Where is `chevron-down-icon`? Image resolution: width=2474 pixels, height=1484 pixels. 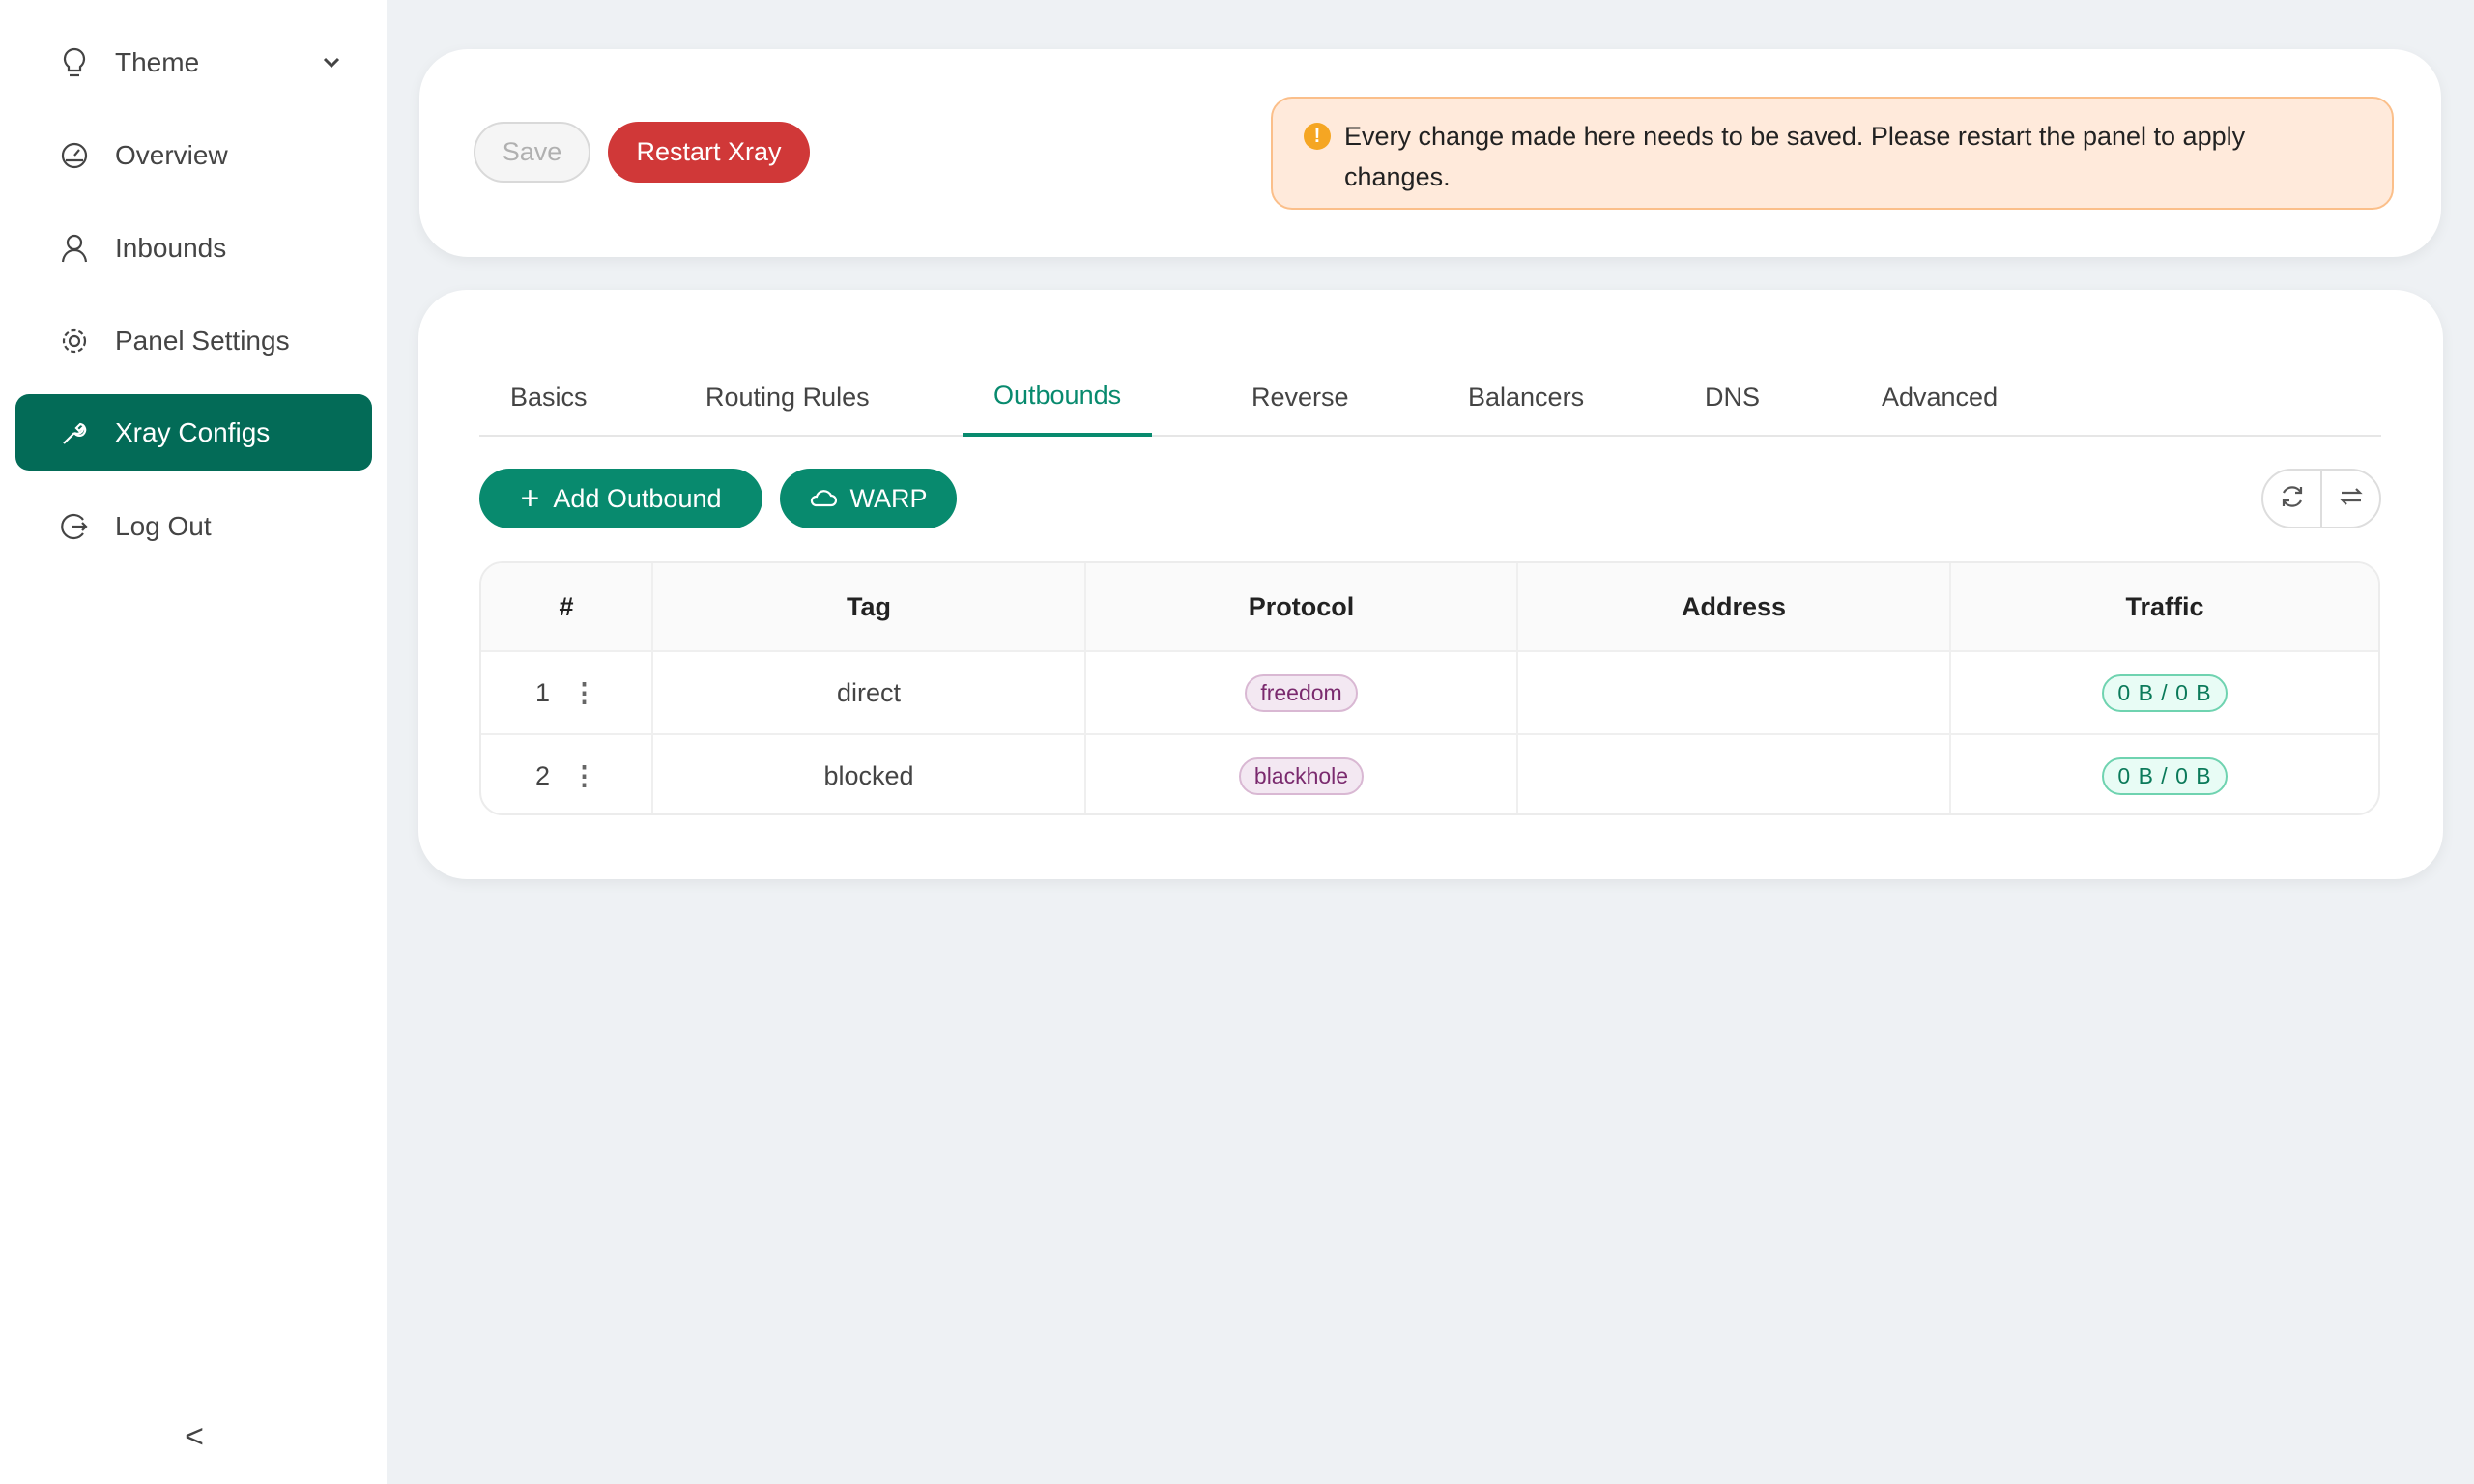 chevron-down-icon is located at coordinates (332, 62).